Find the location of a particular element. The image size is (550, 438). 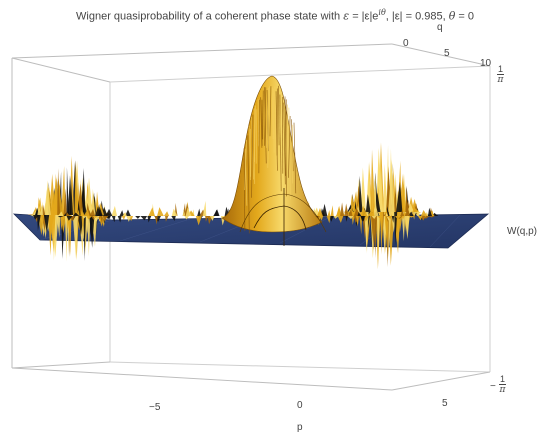

box-top-right-side is located at coordinates (441, 55).